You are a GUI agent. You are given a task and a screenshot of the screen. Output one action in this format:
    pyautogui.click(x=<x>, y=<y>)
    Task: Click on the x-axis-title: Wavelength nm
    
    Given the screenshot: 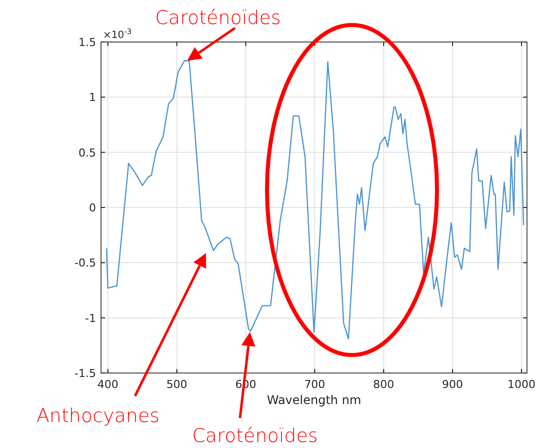 What is the action you would take?
    pyautogui.click(x=314, y=400)
    